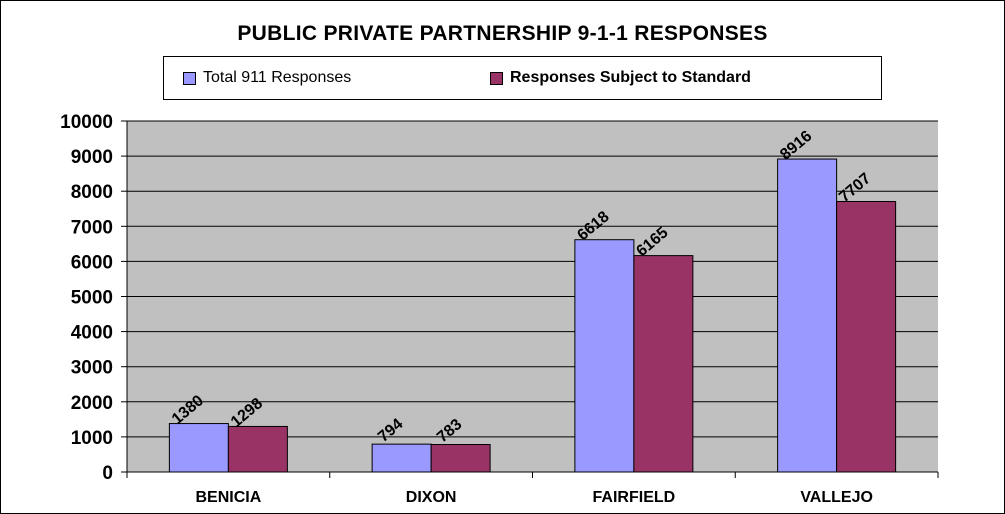 The image size is (1005, 514). I want to click on y-tick-label: 10000, so click(86, 122).